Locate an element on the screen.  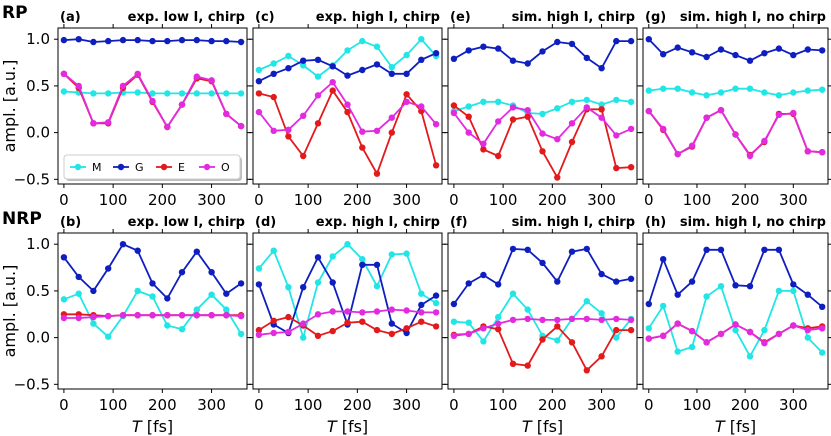
panel-d-xlabel-var: T is located at coordinates (332, 426).